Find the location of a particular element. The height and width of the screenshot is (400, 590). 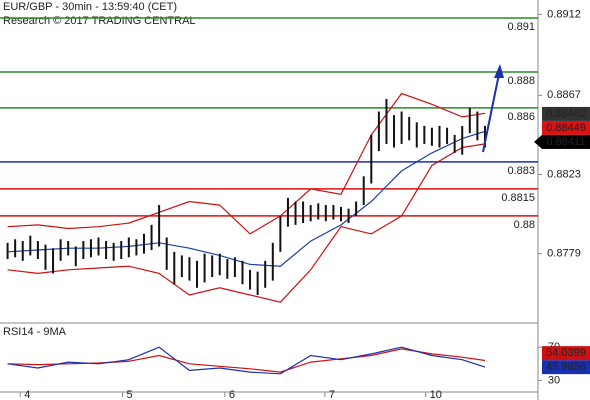

x-tick-label: 10 is located at coordinates (436, 394).